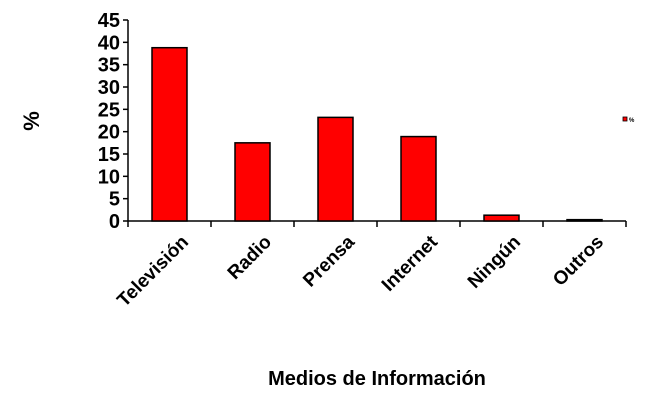  Describe the element at coordinates (153, 272) in the screenshot. I see `x-tick-label: Televisión` at that location.